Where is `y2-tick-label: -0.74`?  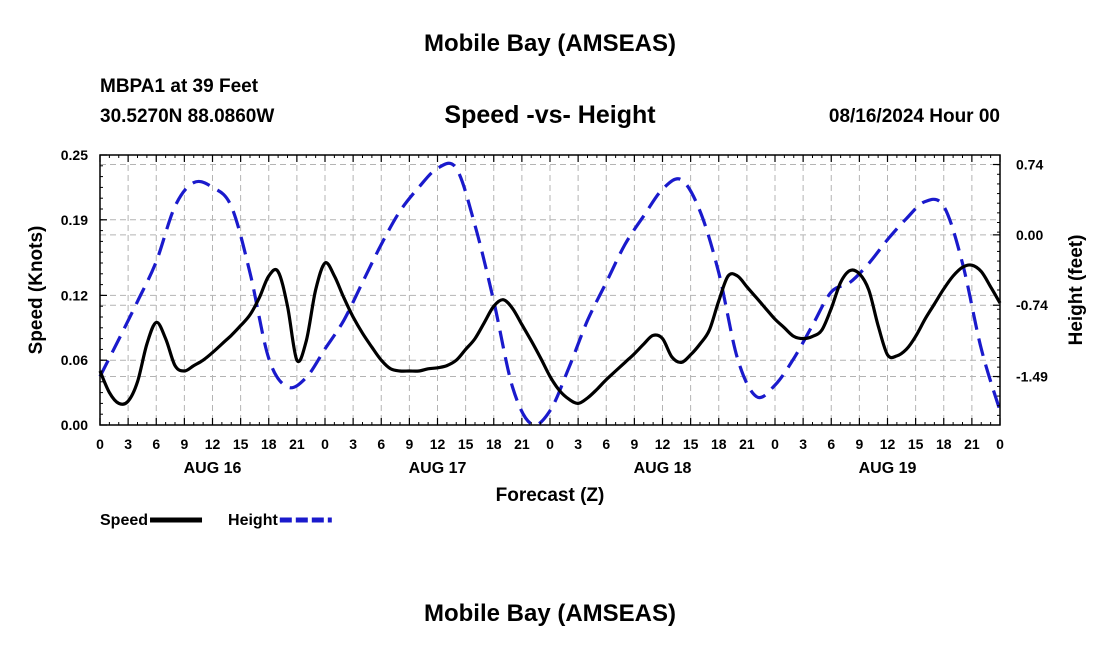
y2-tick-label: -0.74 is located at coordinates (1032, 305).